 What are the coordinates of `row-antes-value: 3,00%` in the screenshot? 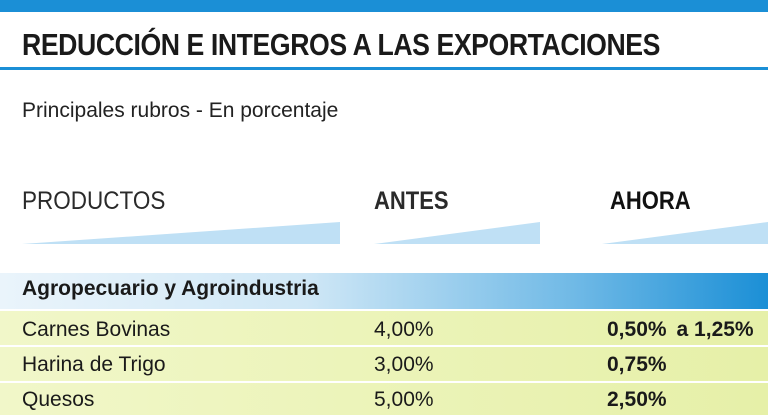 It's located at (404, 364).